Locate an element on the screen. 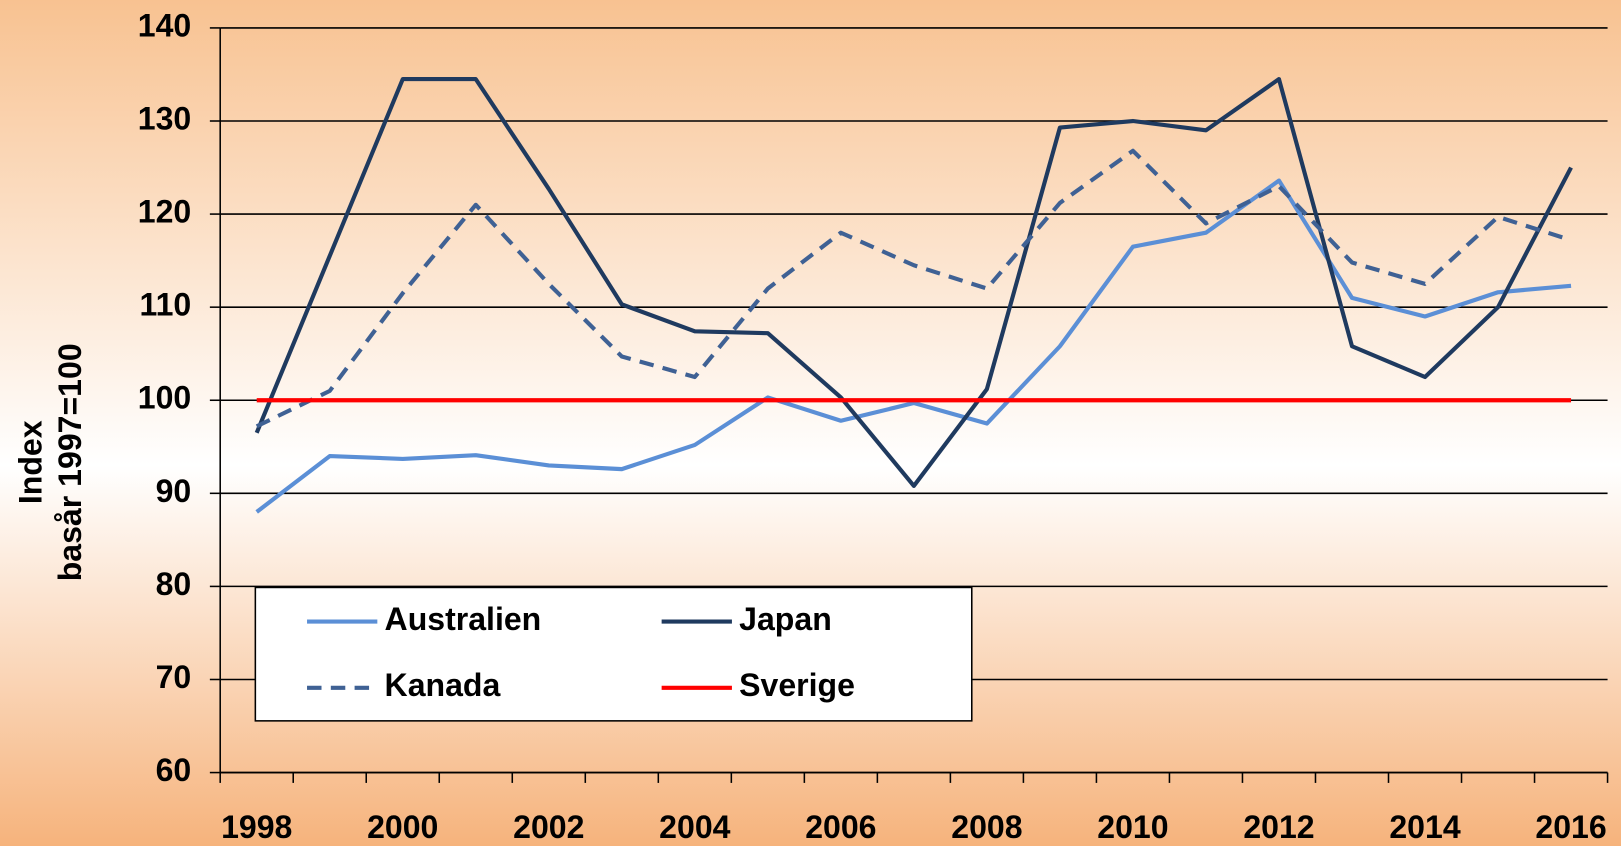 Image resolution: width=1621 pixels, height=846 pixels. x-tick-label: 2004 is located at coordinates (694, 827).